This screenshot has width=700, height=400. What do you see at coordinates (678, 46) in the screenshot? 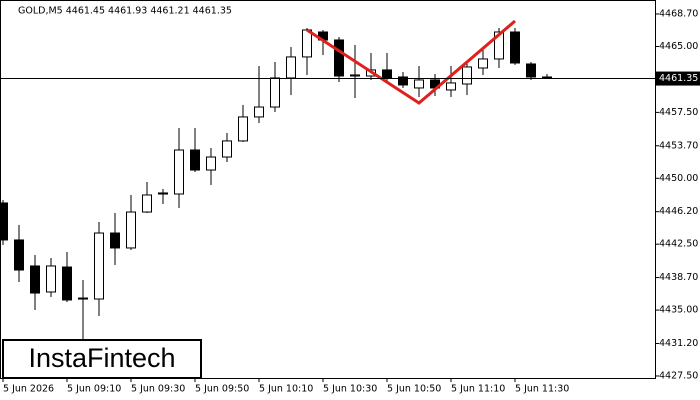
I see `y-tick-label: 4465.00` at bounding box center [678, 46].